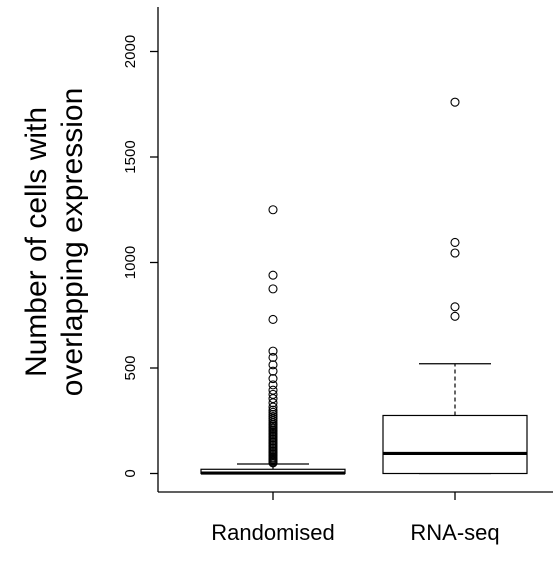 Image resolution: width=554 pixels, height=563 pixels. What do you see at coordinates (273, 532) in the screenshot?
I see `x-tick-label: Randomised` at bounding box center [273, 532].